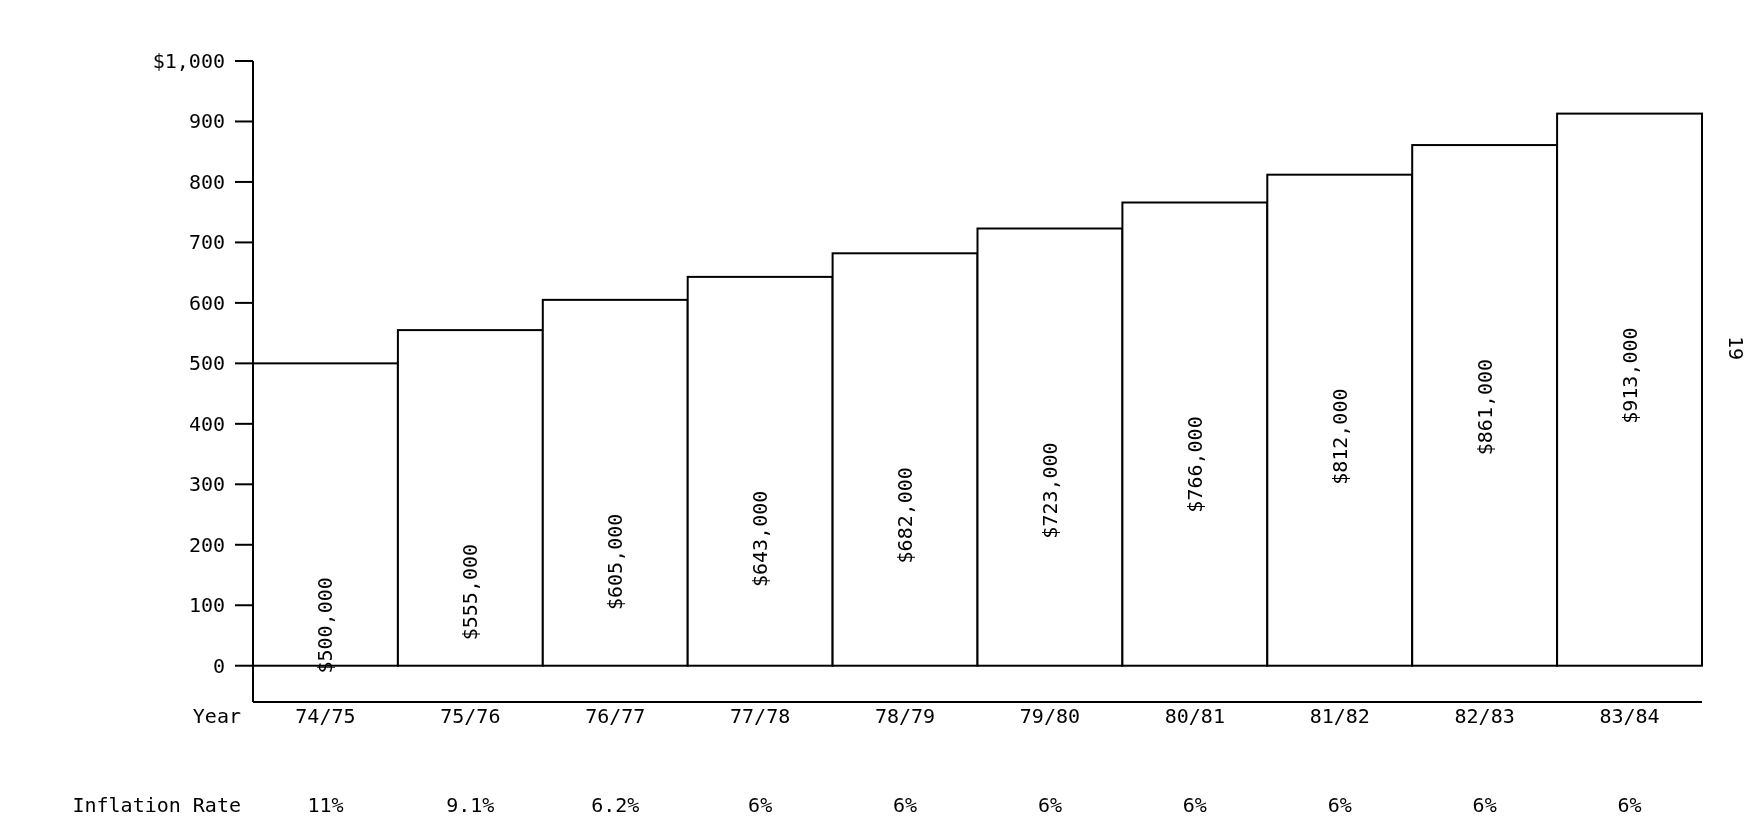  Describe the element at coordinates (470, 805) in the screenshot. I see `text: 9.1%` at that location.